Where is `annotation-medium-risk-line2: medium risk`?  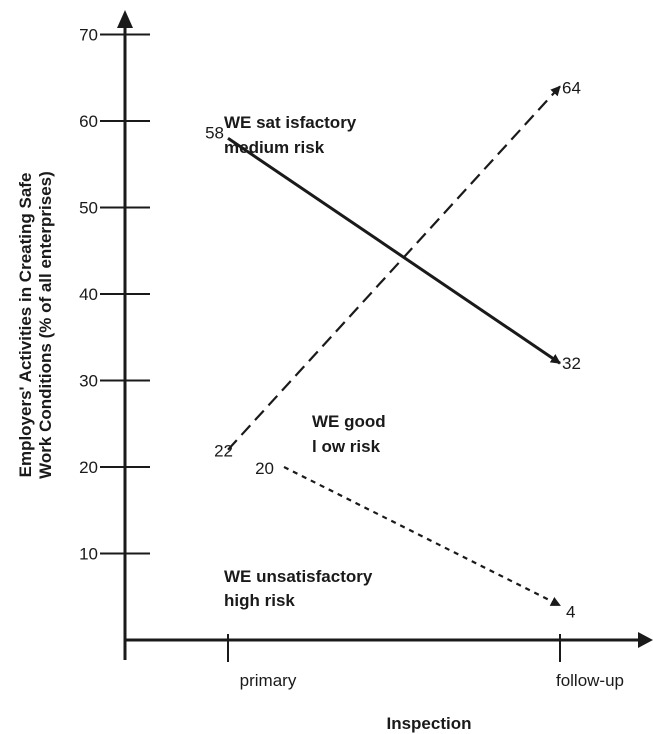
annotation-medium-risk-line2: medium risk is located at coordinates (274, 147).